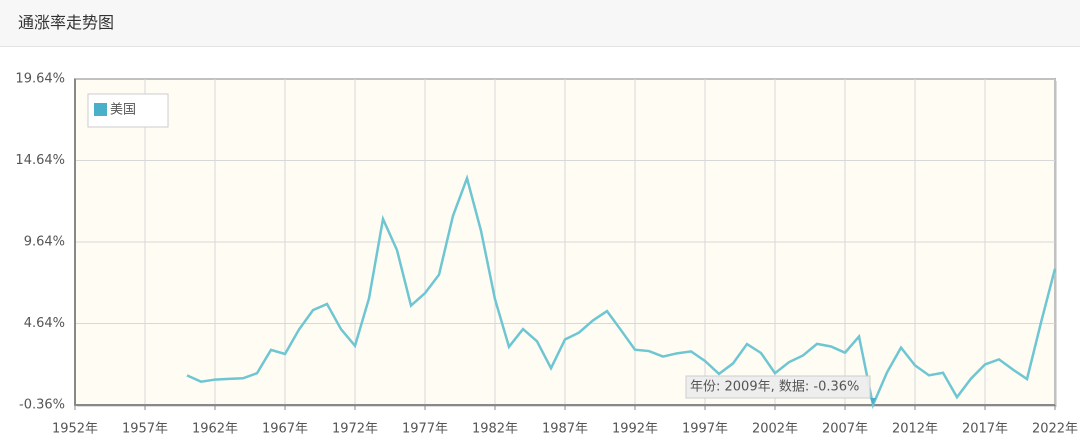 The width and height of the screenshot is (1080, 446). Describe the element at coordinates (42, 405) in the screenshot. I see `y-tick-label: -0.36%` at that location.